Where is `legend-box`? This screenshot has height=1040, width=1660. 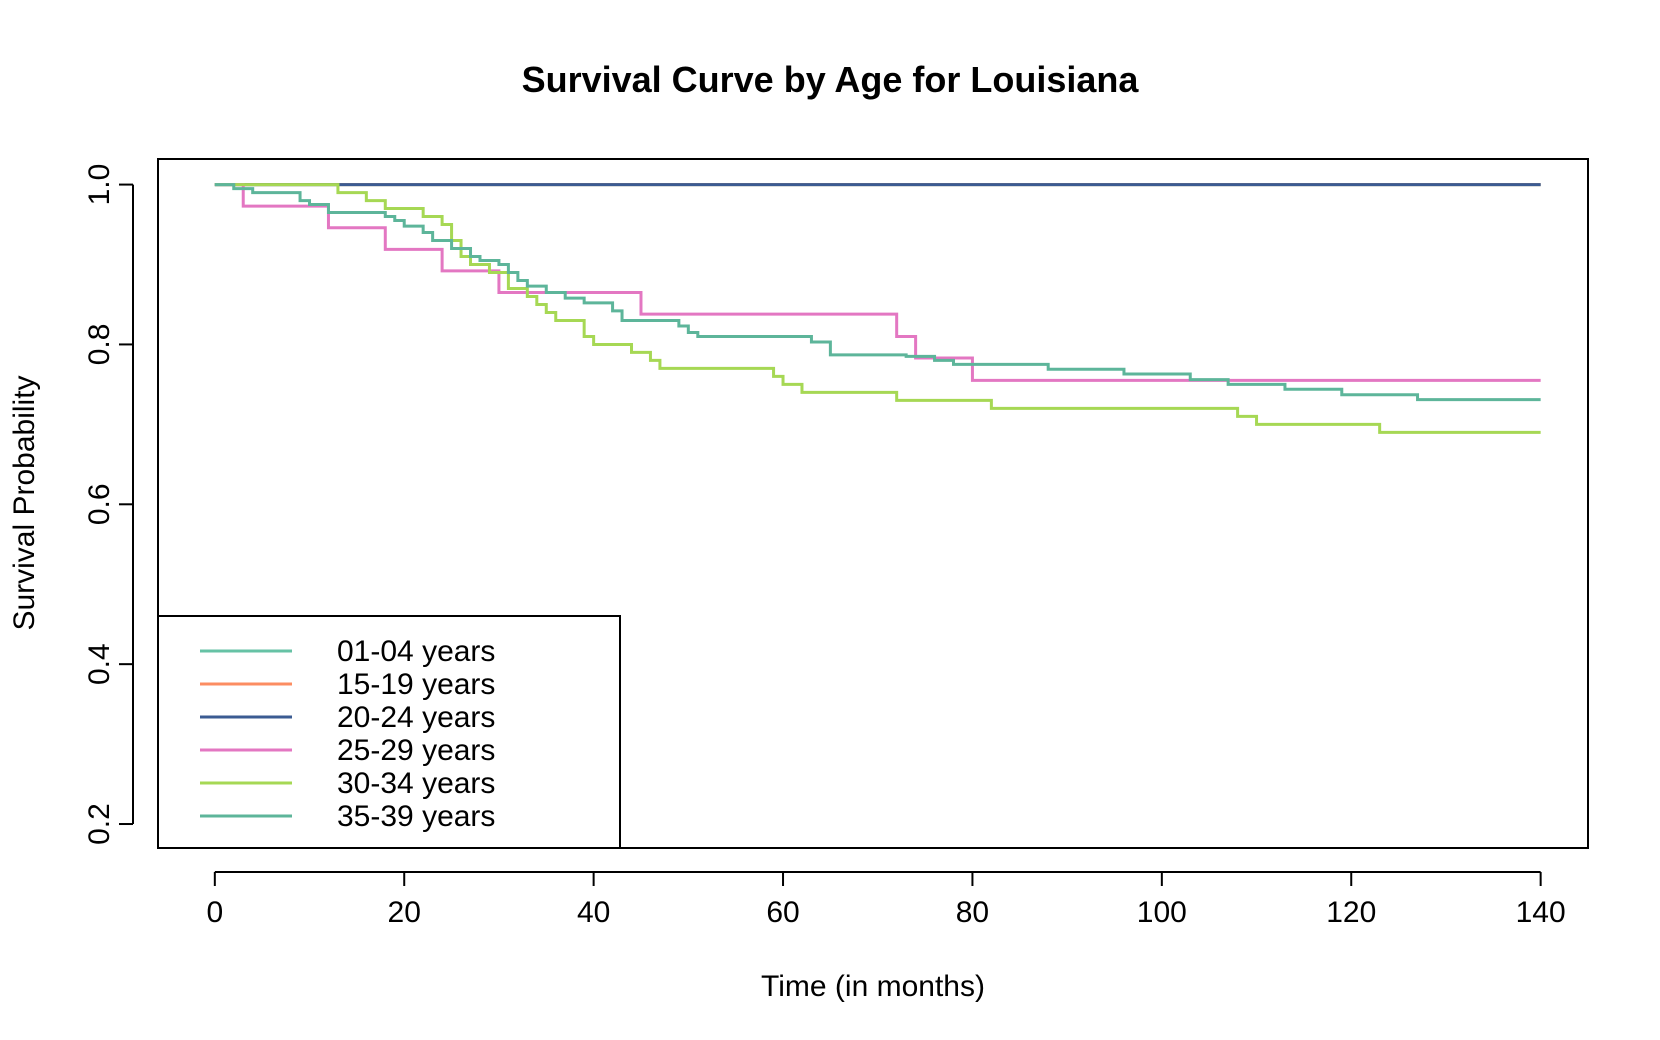 legend-box is located at coordinates (389, 732).